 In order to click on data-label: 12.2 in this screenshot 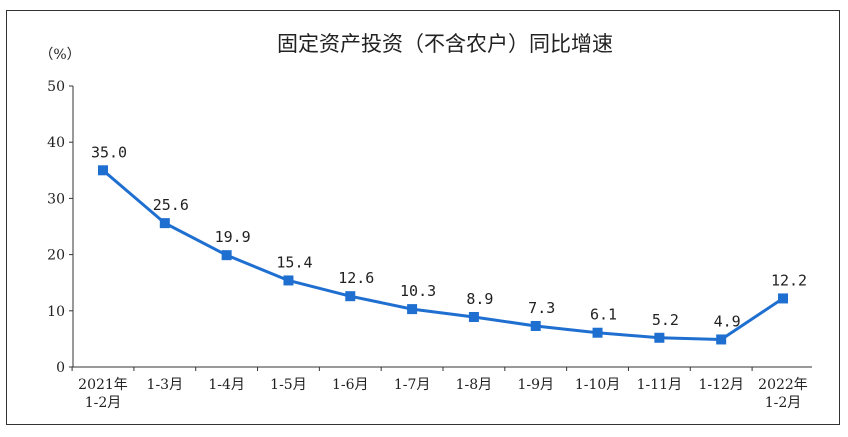, I will do `click(789, 280)`.